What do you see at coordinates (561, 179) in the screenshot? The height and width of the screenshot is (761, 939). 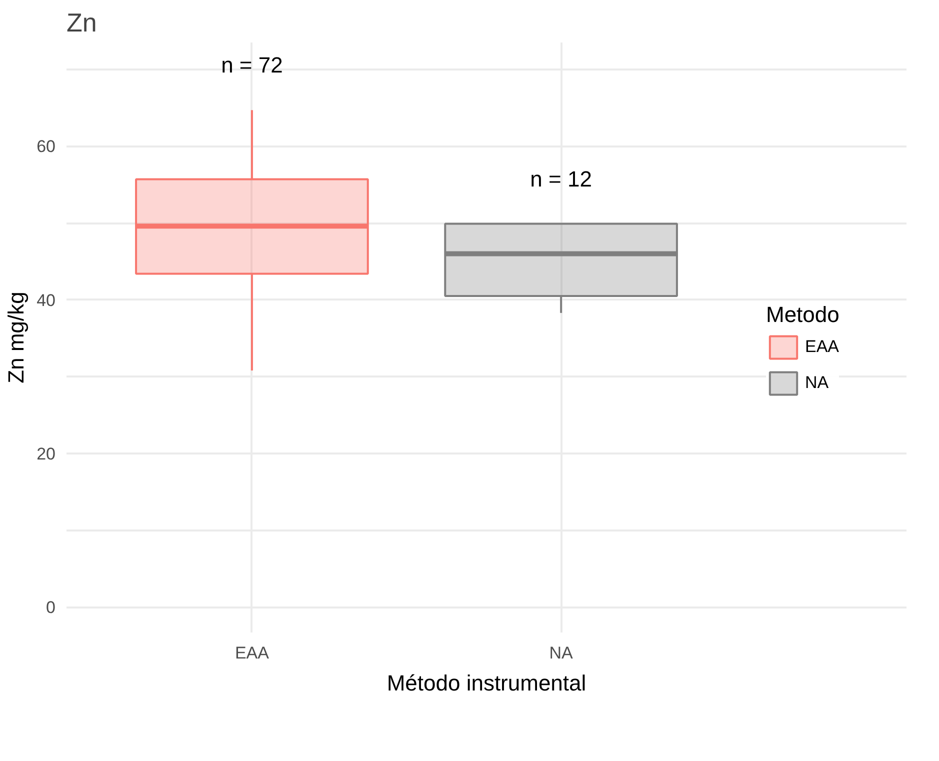 I see `annotation: n = 12` at bounding box center [561, 179].